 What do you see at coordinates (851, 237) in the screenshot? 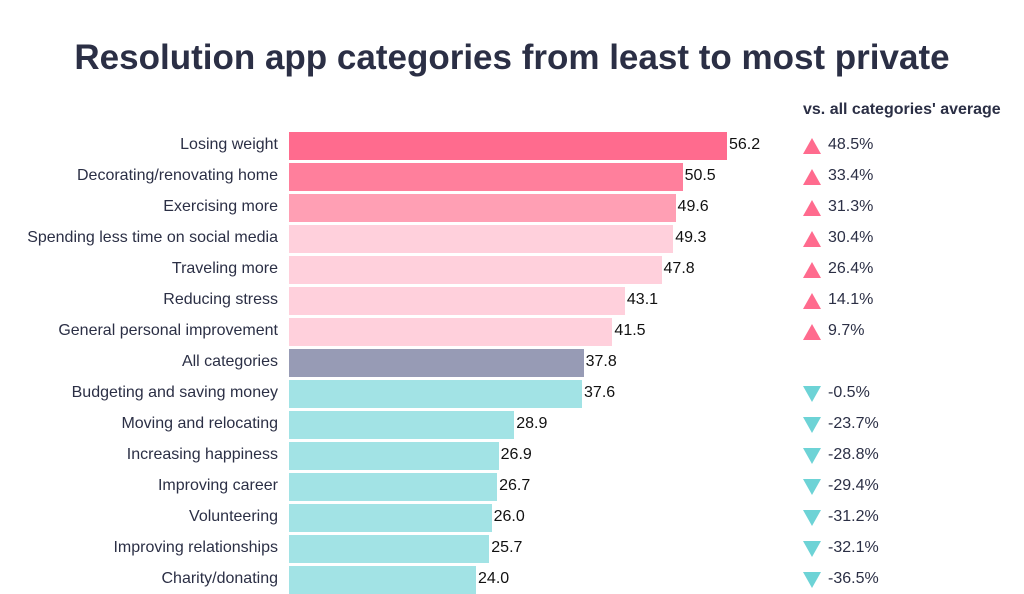
I see `vs-average-label: 30.4%` at bounding box center [851, 237].